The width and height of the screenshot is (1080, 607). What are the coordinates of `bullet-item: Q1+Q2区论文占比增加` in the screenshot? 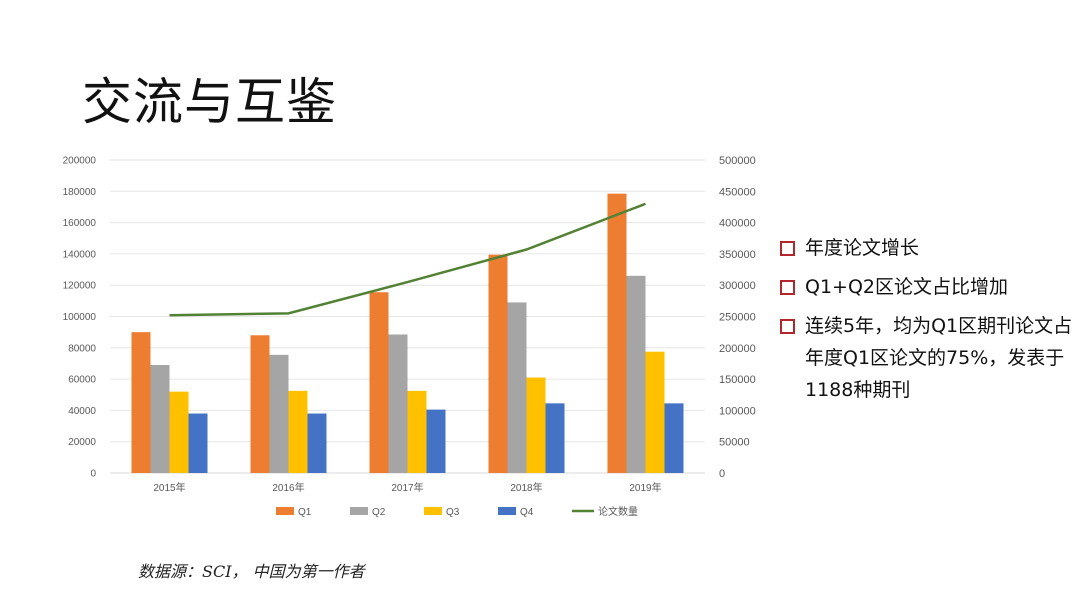 It's located at (928, 287).